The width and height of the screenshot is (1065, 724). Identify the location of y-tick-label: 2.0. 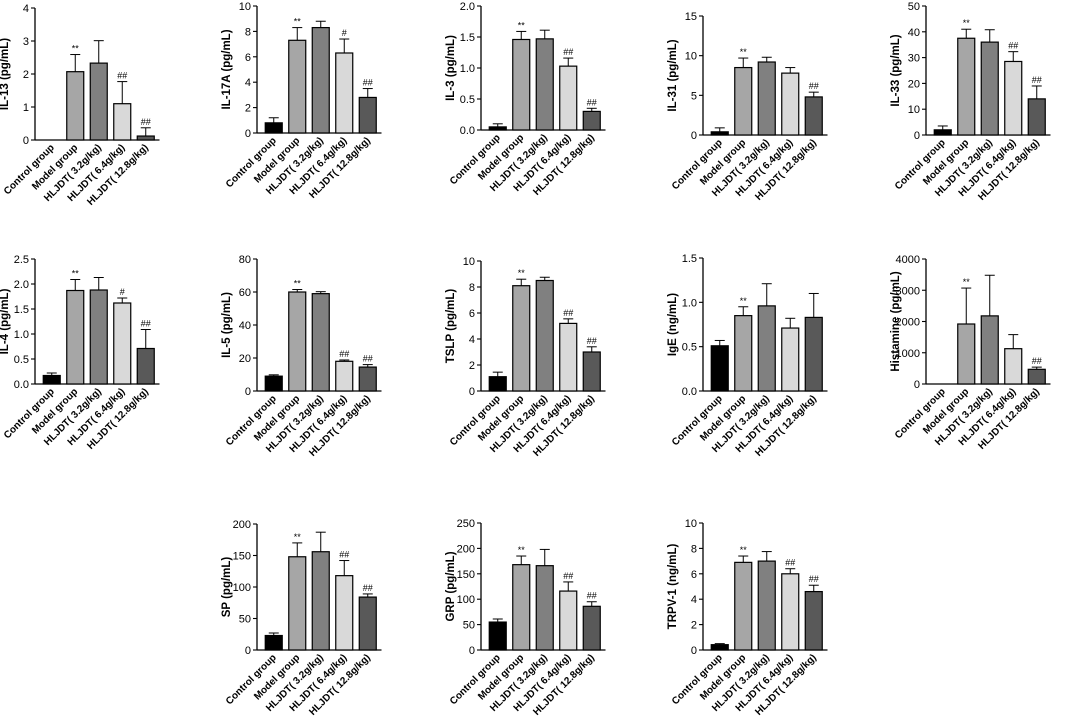
(21, 285).